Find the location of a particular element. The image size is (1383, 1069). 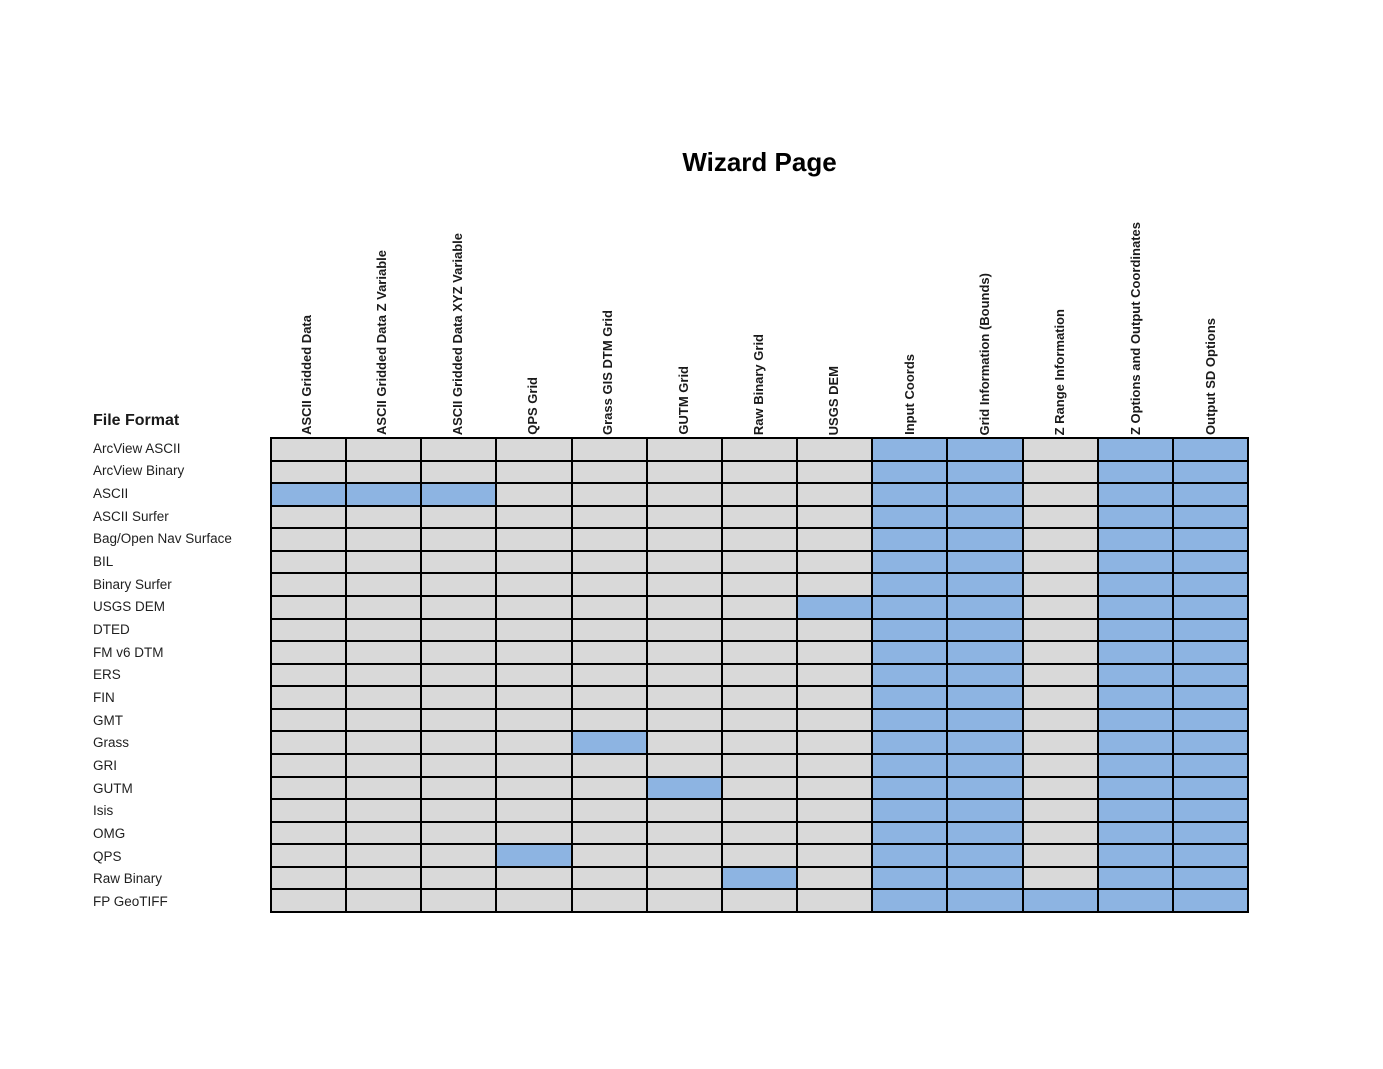

column-header: USGS DEM is located at coordinates (834, 307).